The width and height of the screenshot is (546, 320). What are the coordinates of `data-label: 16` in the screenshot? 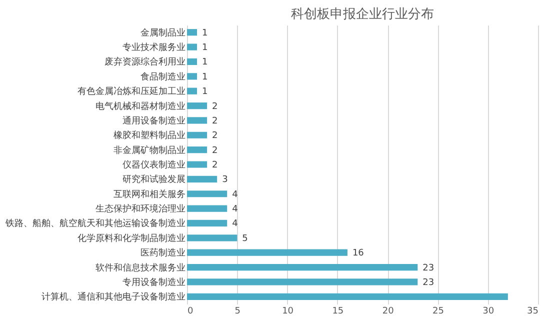 It's located at (358, 253).